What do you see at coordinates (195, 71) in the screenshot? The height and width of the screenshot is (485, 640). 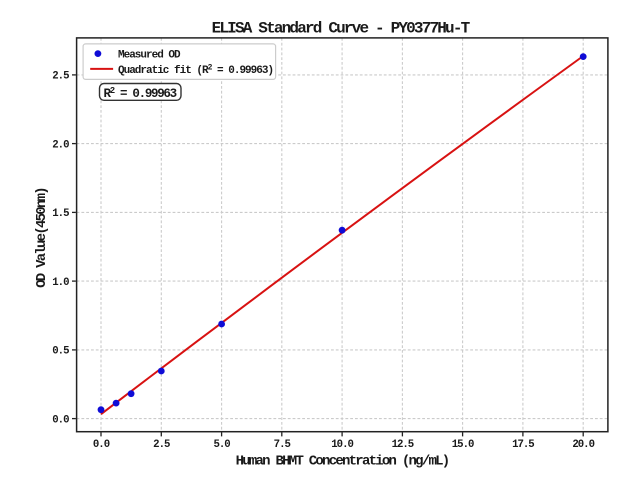 I see `svg-text: Quadratic fit (R2 = 0.99963)` at bounding box center [195, 71].